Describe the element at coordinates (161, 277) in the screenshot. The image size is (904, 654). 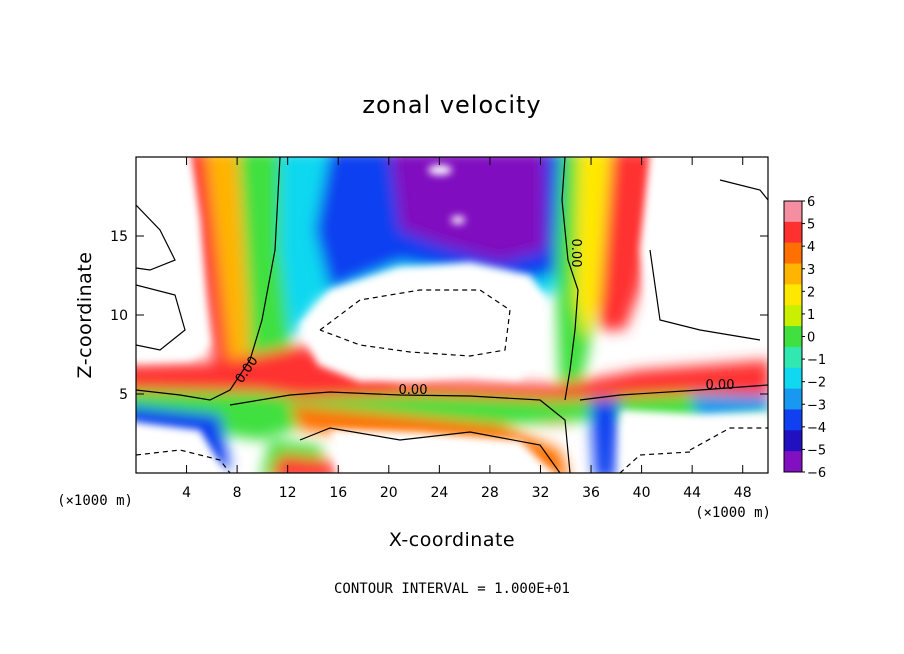
I see `contour-upper-left` at that location.